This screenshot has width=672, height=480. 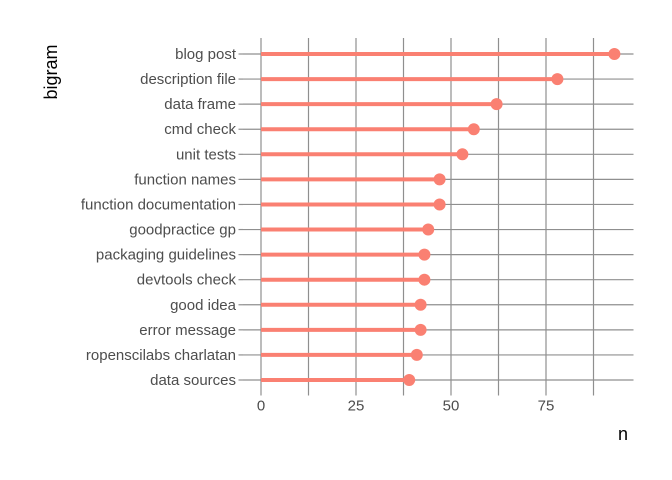 What do you see at coordinates (200, 104) in the screenshot?
I see `category-label: data frame` at bounding box center [200, 104].